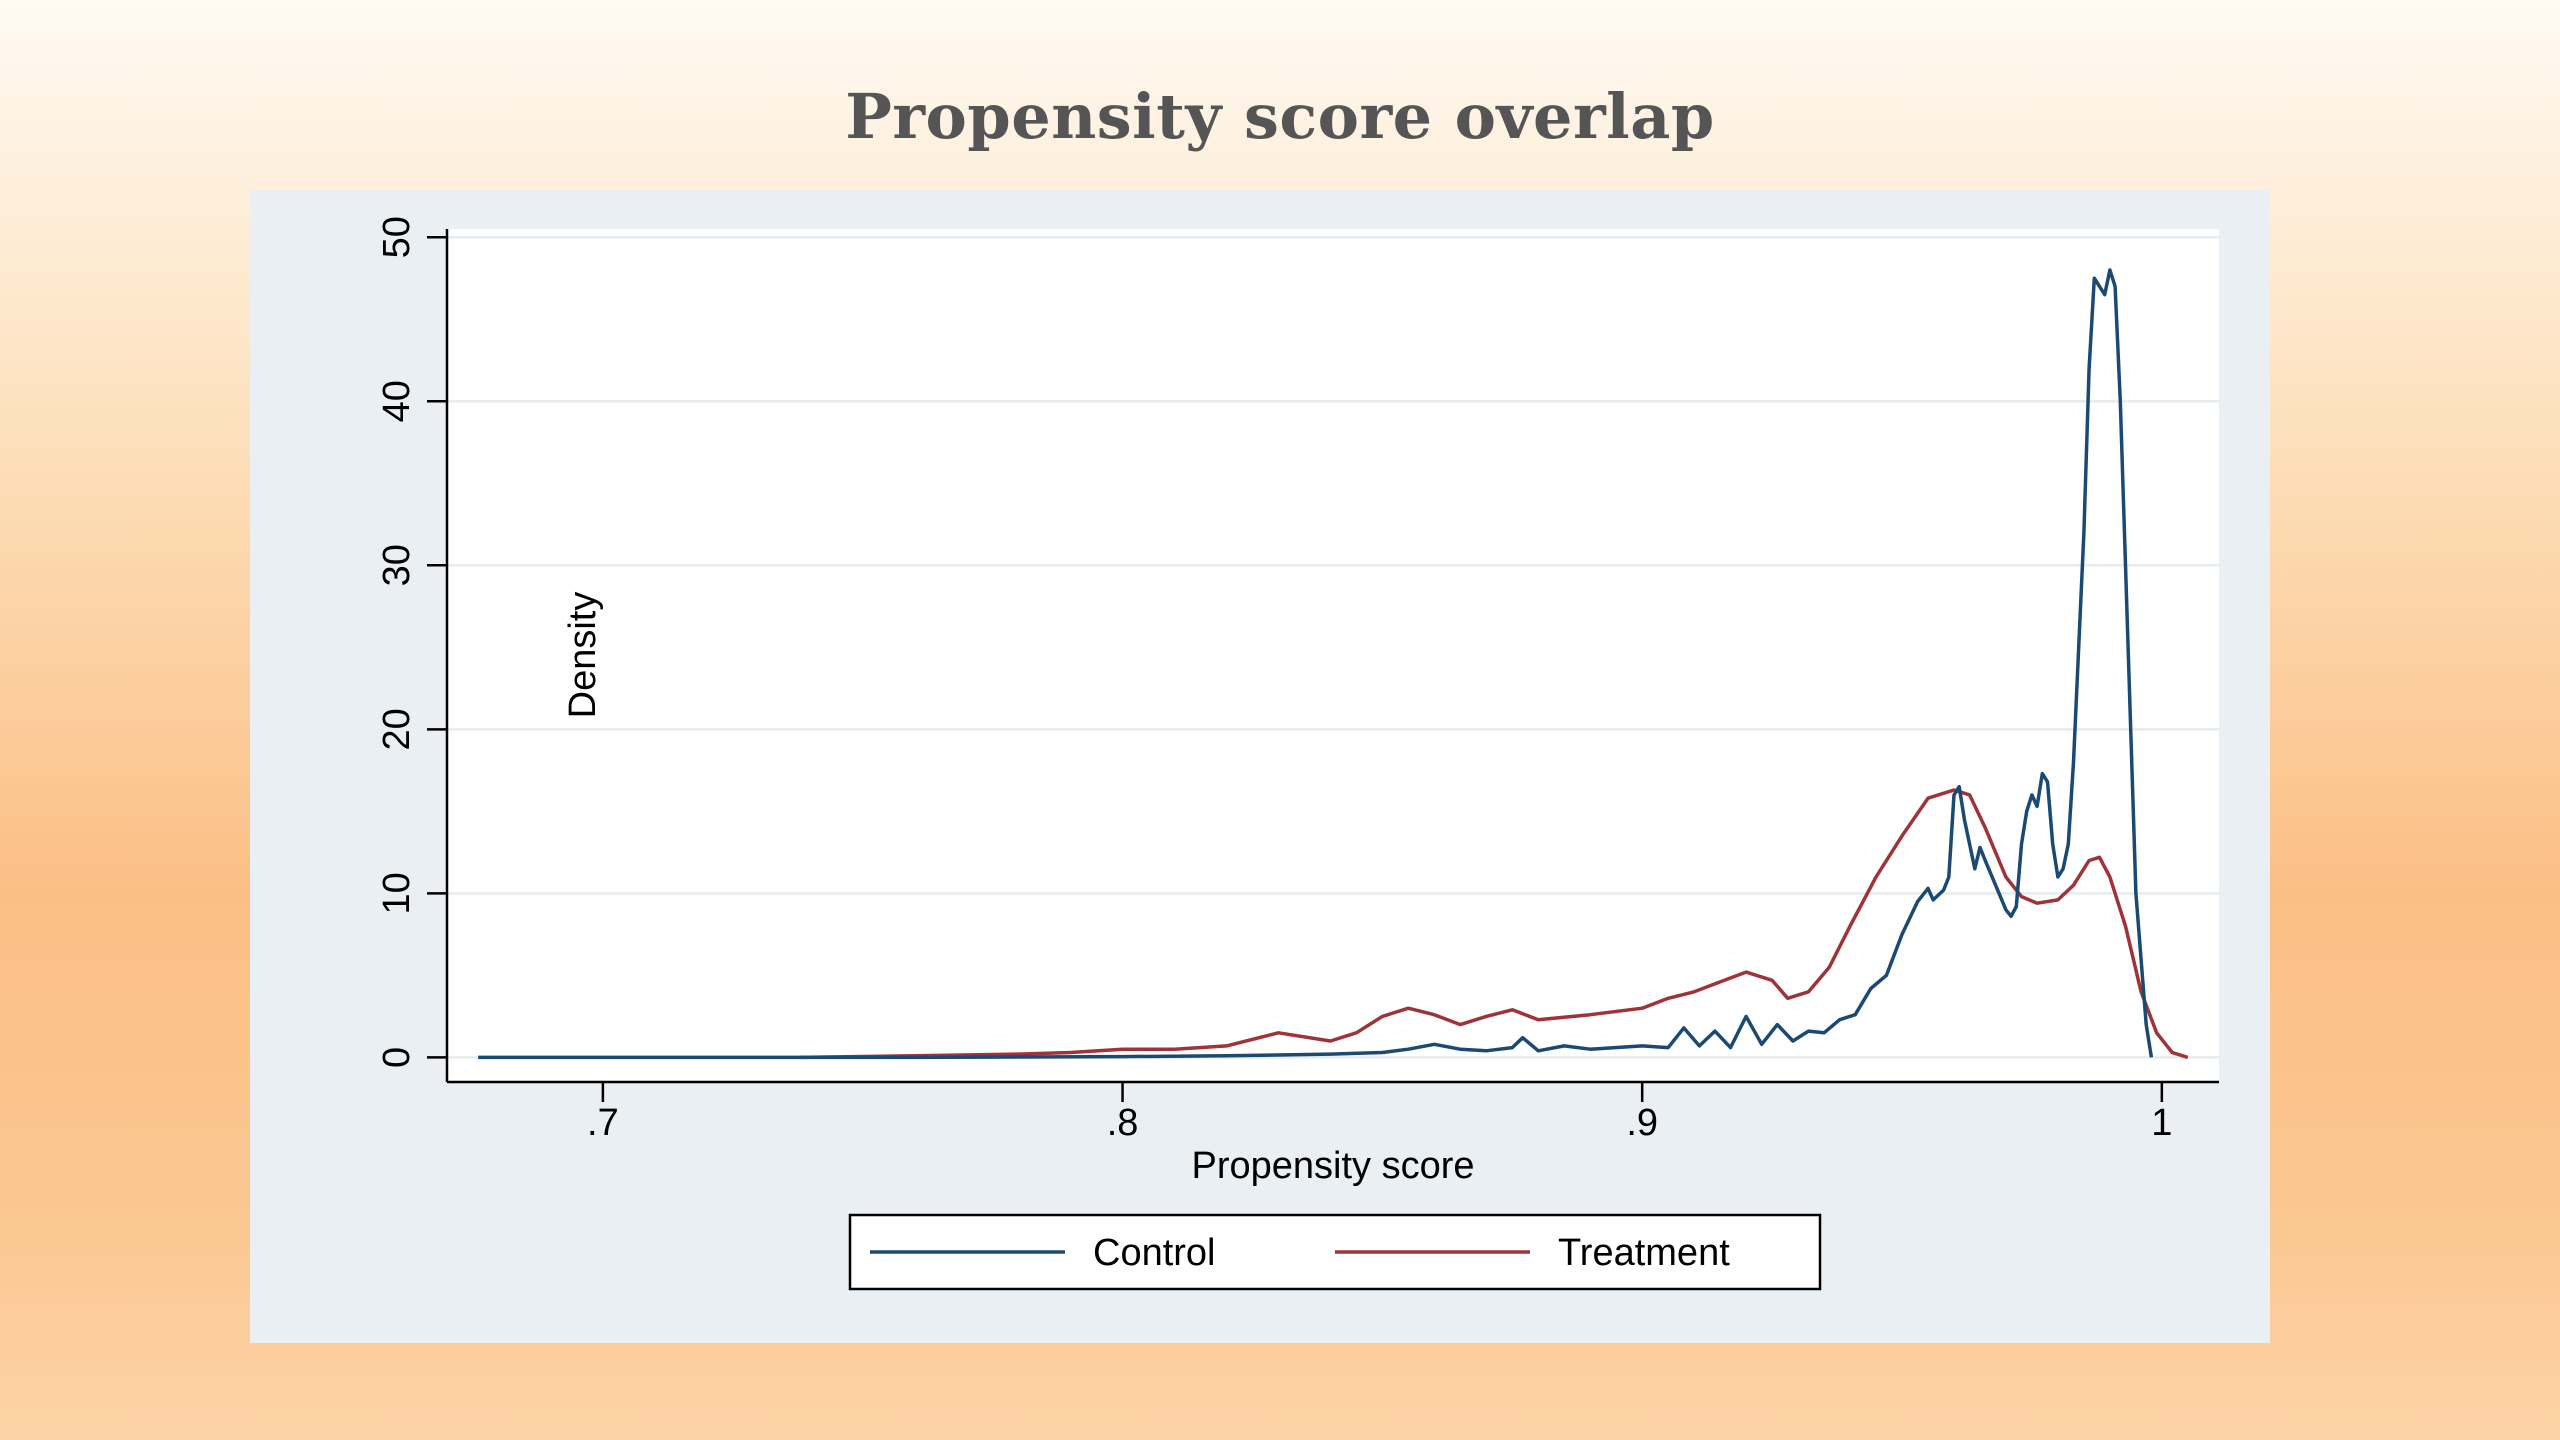 This screenshot has height=1440, width=2560. Describe the element at coordinates (397, 237) in the screenshot. I see `y-tick-label: 50` at that location.